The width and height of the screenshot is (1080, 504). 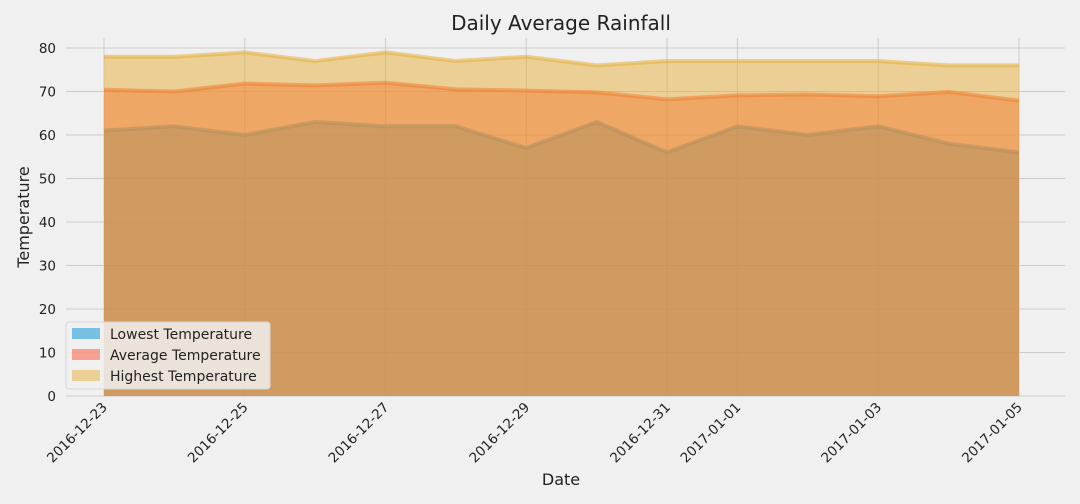 I want to click on x-tick-label: 2017-01-01, so click(x=710, y=433).